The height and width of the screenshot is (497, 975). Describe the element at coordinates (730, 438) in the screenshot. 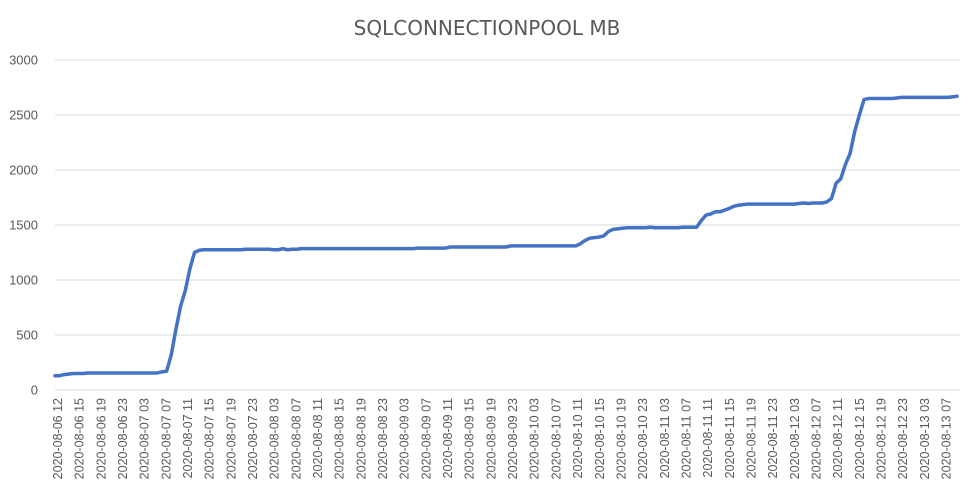

I see `x-tick-label: 2020-08-11 15` at that location.